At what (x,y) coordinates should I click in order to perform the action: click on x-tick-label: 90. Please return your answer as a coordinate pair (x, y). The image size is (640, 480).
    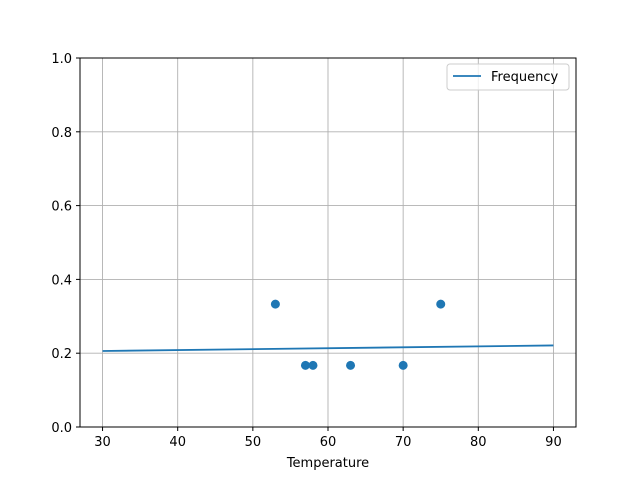
    Looking at the image, I should click on (553, 442).